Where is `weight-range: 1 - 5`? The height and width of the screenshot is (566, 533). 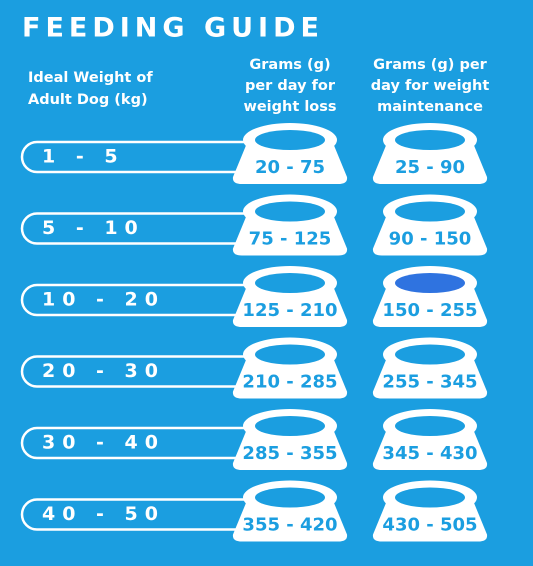 weight-range: 1 - 5 is located at coordinates (83, 157).